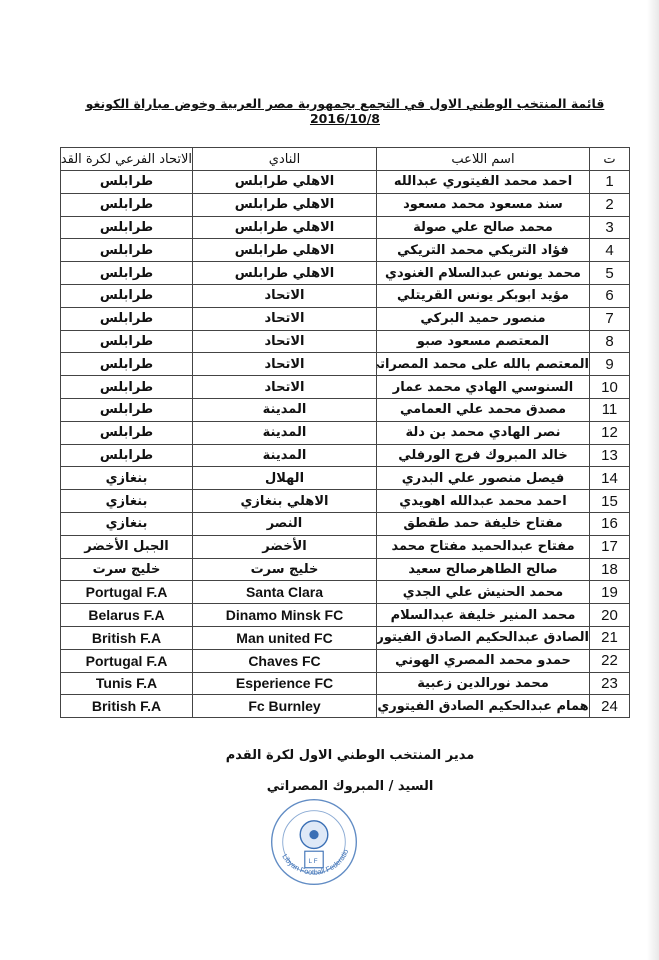 This screenshot has width=659, height=960. Describe the element at coordinates (609, 546) in the screenshot. I see `row-number: 17` at that location.